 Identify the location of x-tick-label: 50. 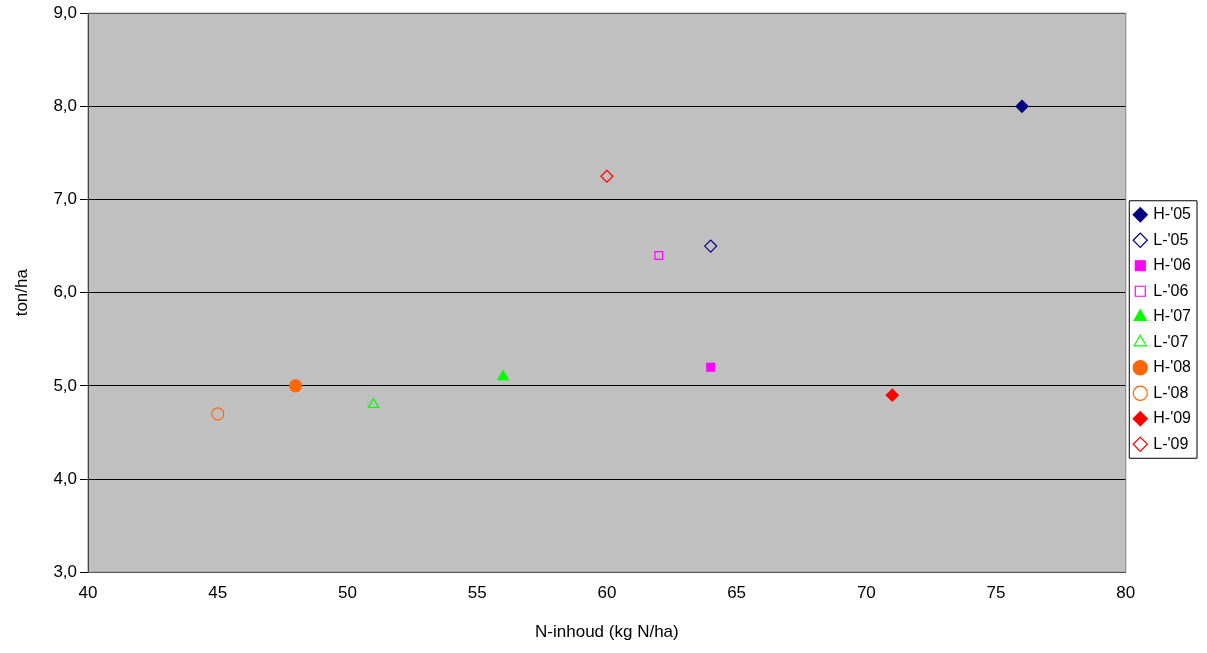
(347, 593).